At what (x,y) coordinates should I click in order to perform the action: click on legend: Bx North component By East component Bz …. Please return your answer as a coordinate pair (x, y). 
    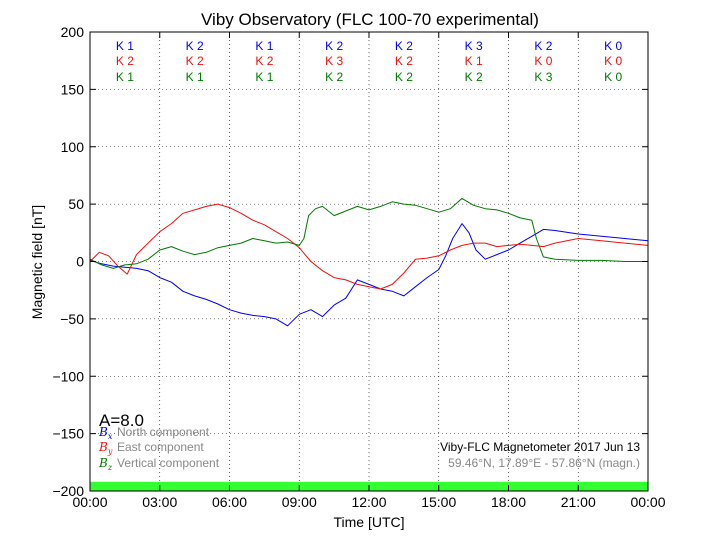
    Looking at the image, I should click on (159, 448).